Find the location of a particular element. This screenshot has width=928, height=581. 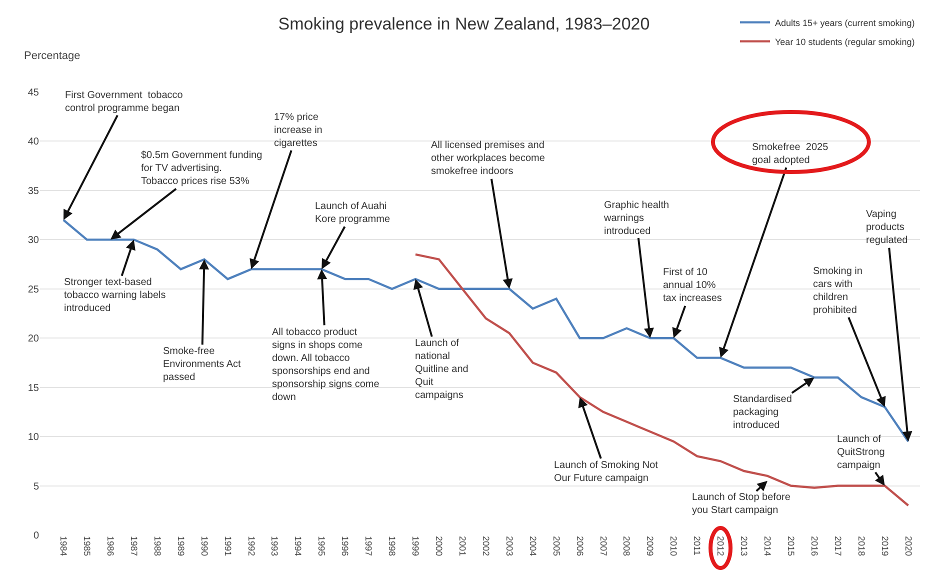

y-tick-label: 5 is located at coordinates (36, 486).